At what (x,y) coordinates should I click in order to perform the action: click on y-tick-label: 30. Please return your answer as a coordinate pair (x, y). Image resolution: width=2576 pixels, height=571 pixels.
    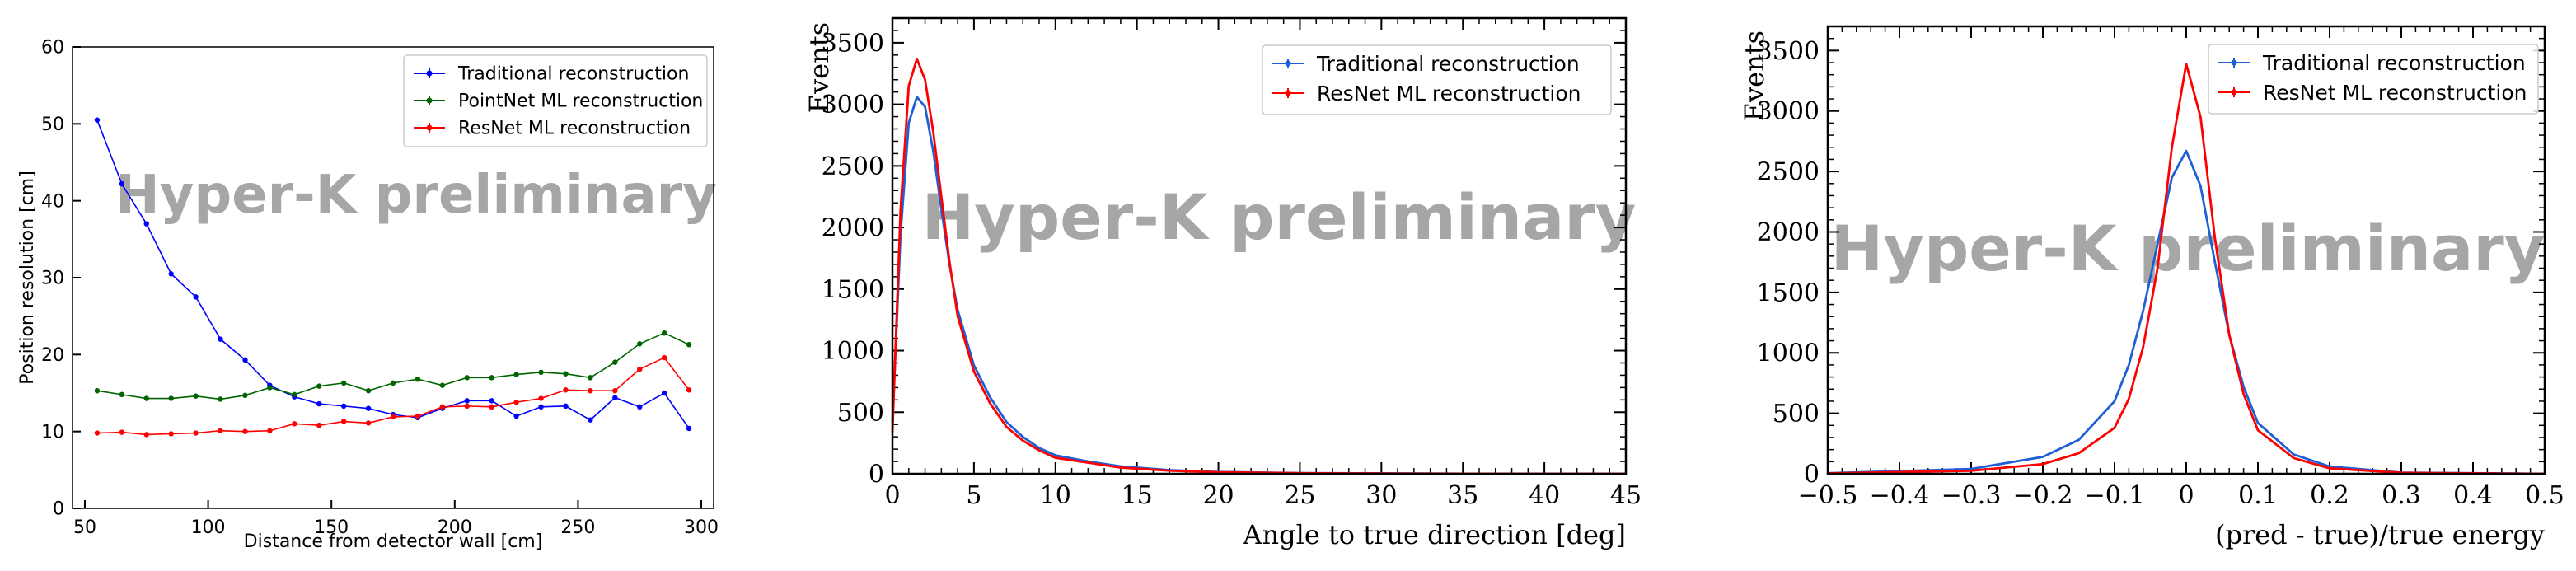
    Looking at the image, I should click on (52, 279).